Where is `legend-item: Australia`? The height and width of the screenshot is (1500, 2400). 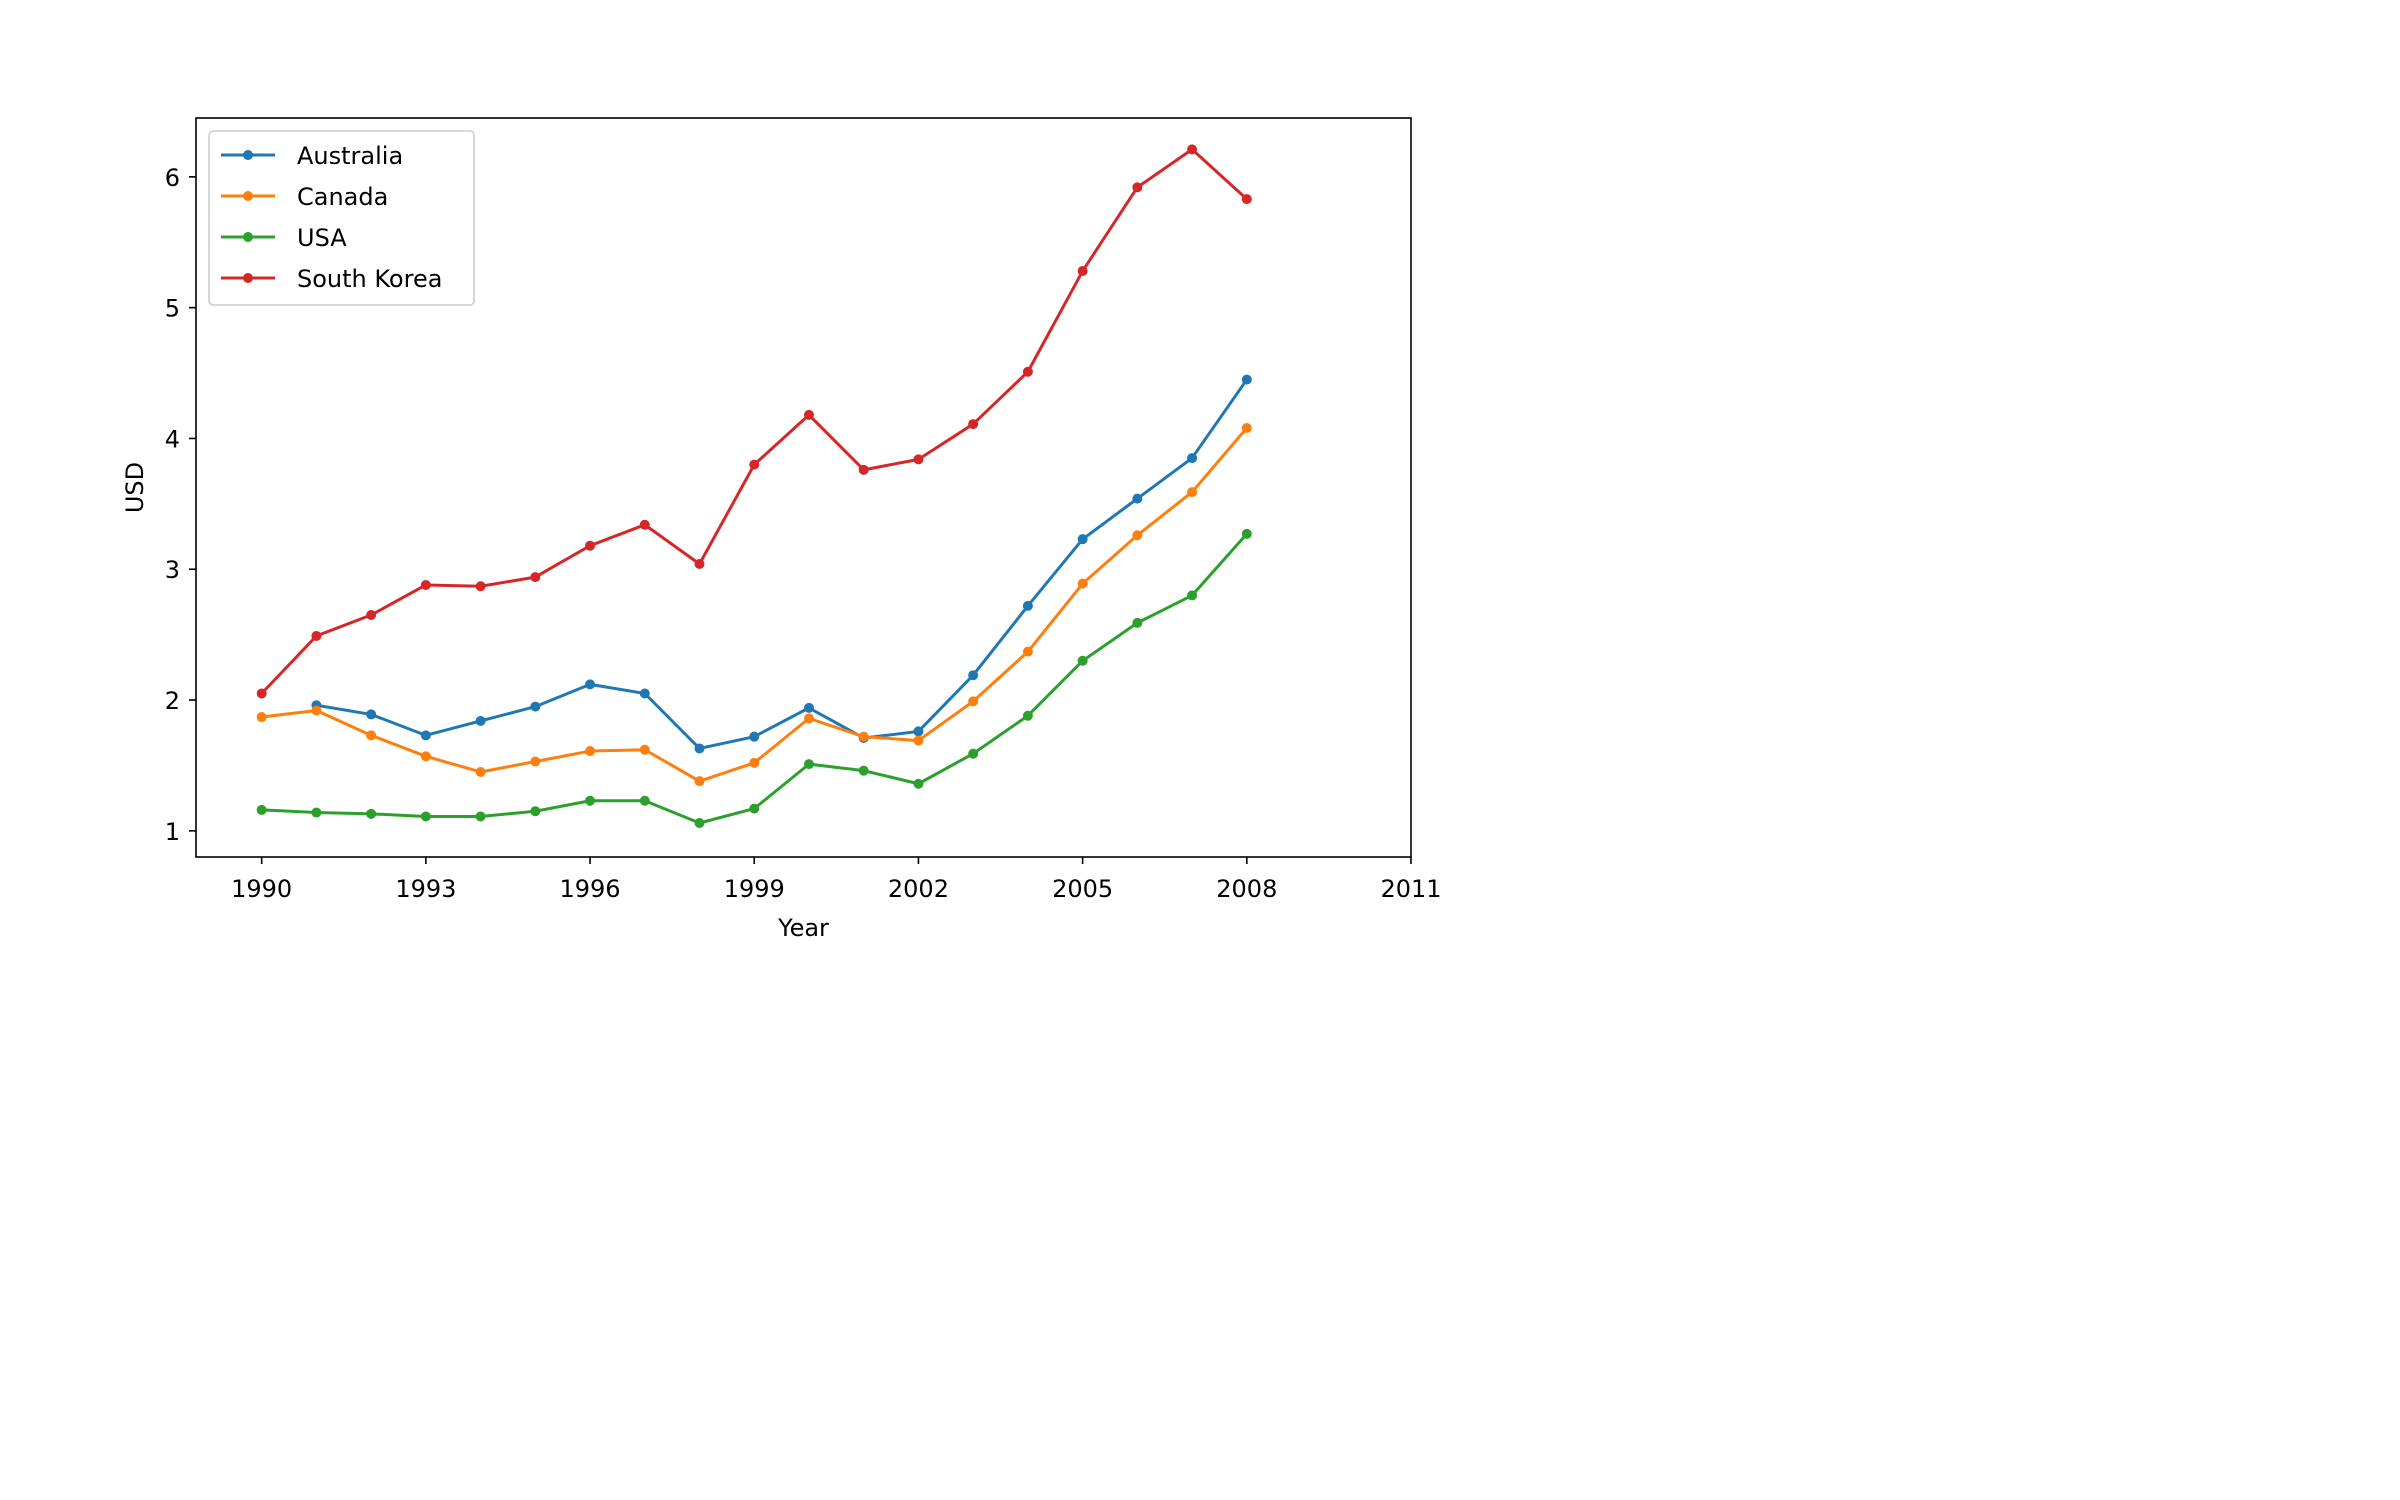
legend-item: Australia is located at coordinates (312, 156).